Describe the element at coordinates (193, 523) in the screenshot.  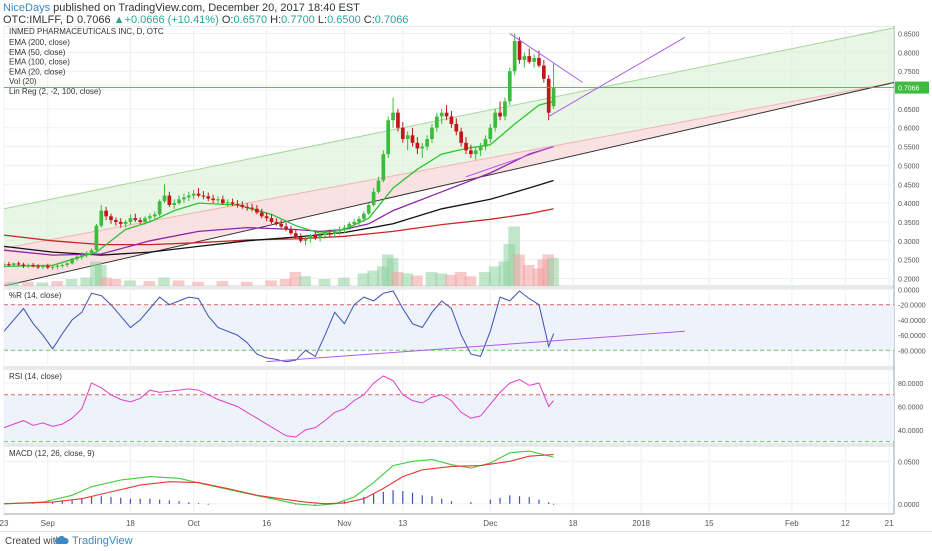
I see `x-tick-label: Oct` at that location.